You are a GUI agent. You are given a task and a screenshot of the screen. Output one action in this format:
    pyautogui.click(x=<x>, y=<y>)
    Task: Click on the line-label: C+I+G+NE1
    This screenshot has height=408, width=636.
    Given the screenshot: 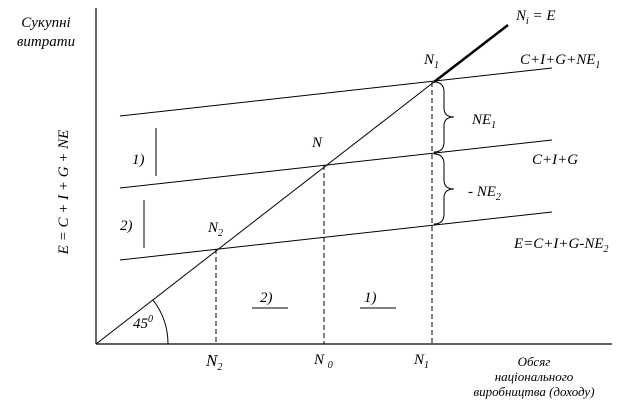 What is the action you would take?
    pyautogui.click(x=560, y=61)
    